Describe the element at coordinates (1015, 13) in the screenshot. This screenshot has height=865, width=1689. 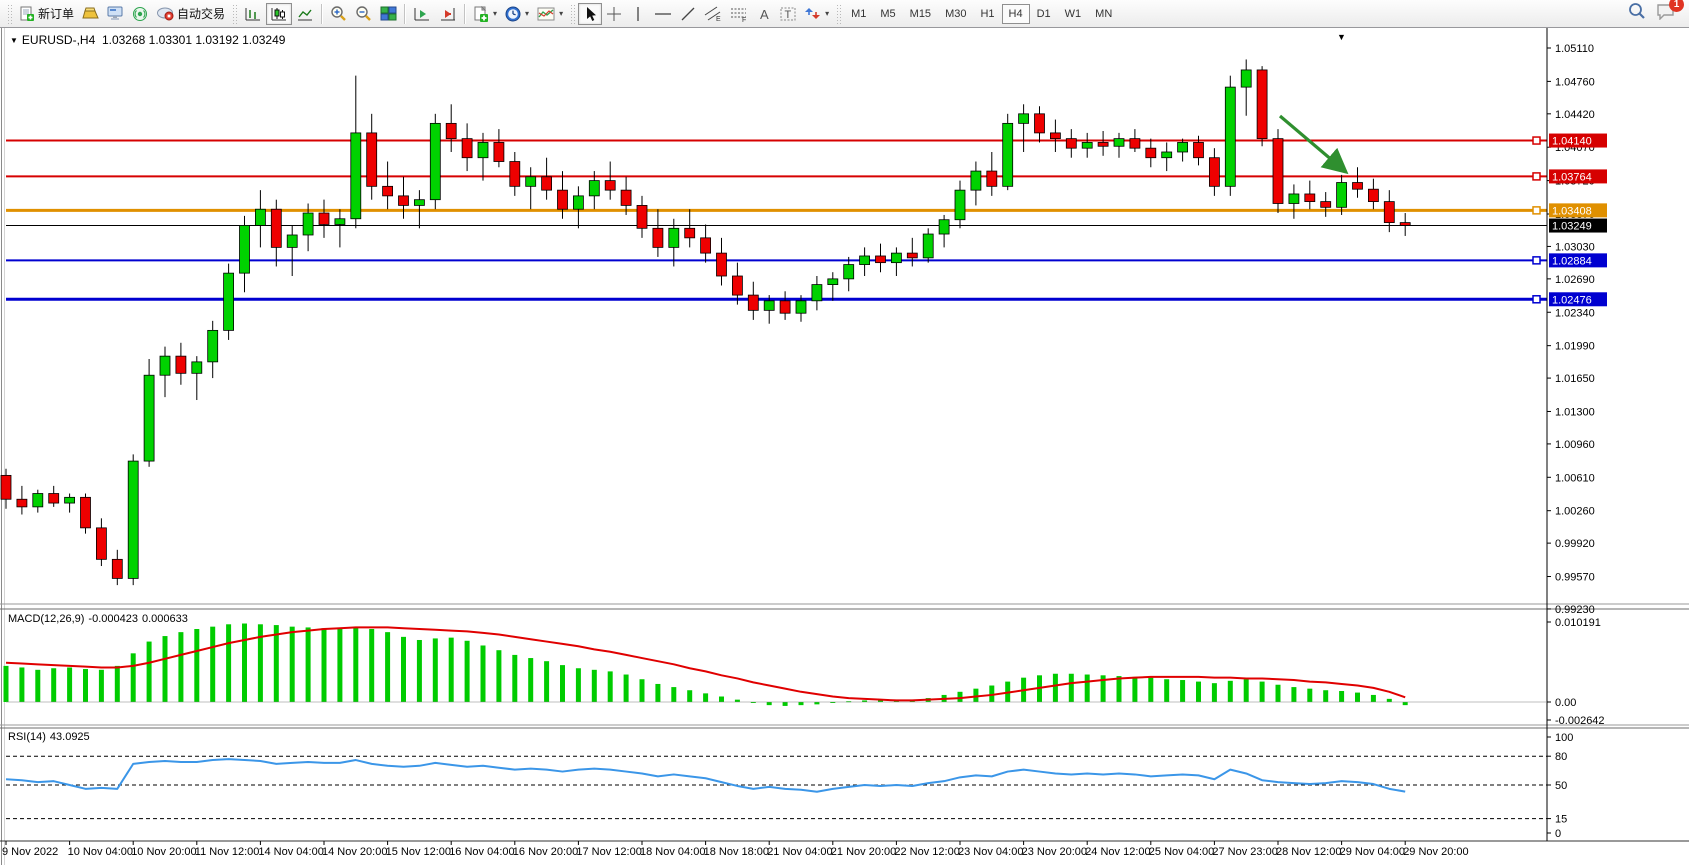
I see `timeframe-H4: H4` at that location.